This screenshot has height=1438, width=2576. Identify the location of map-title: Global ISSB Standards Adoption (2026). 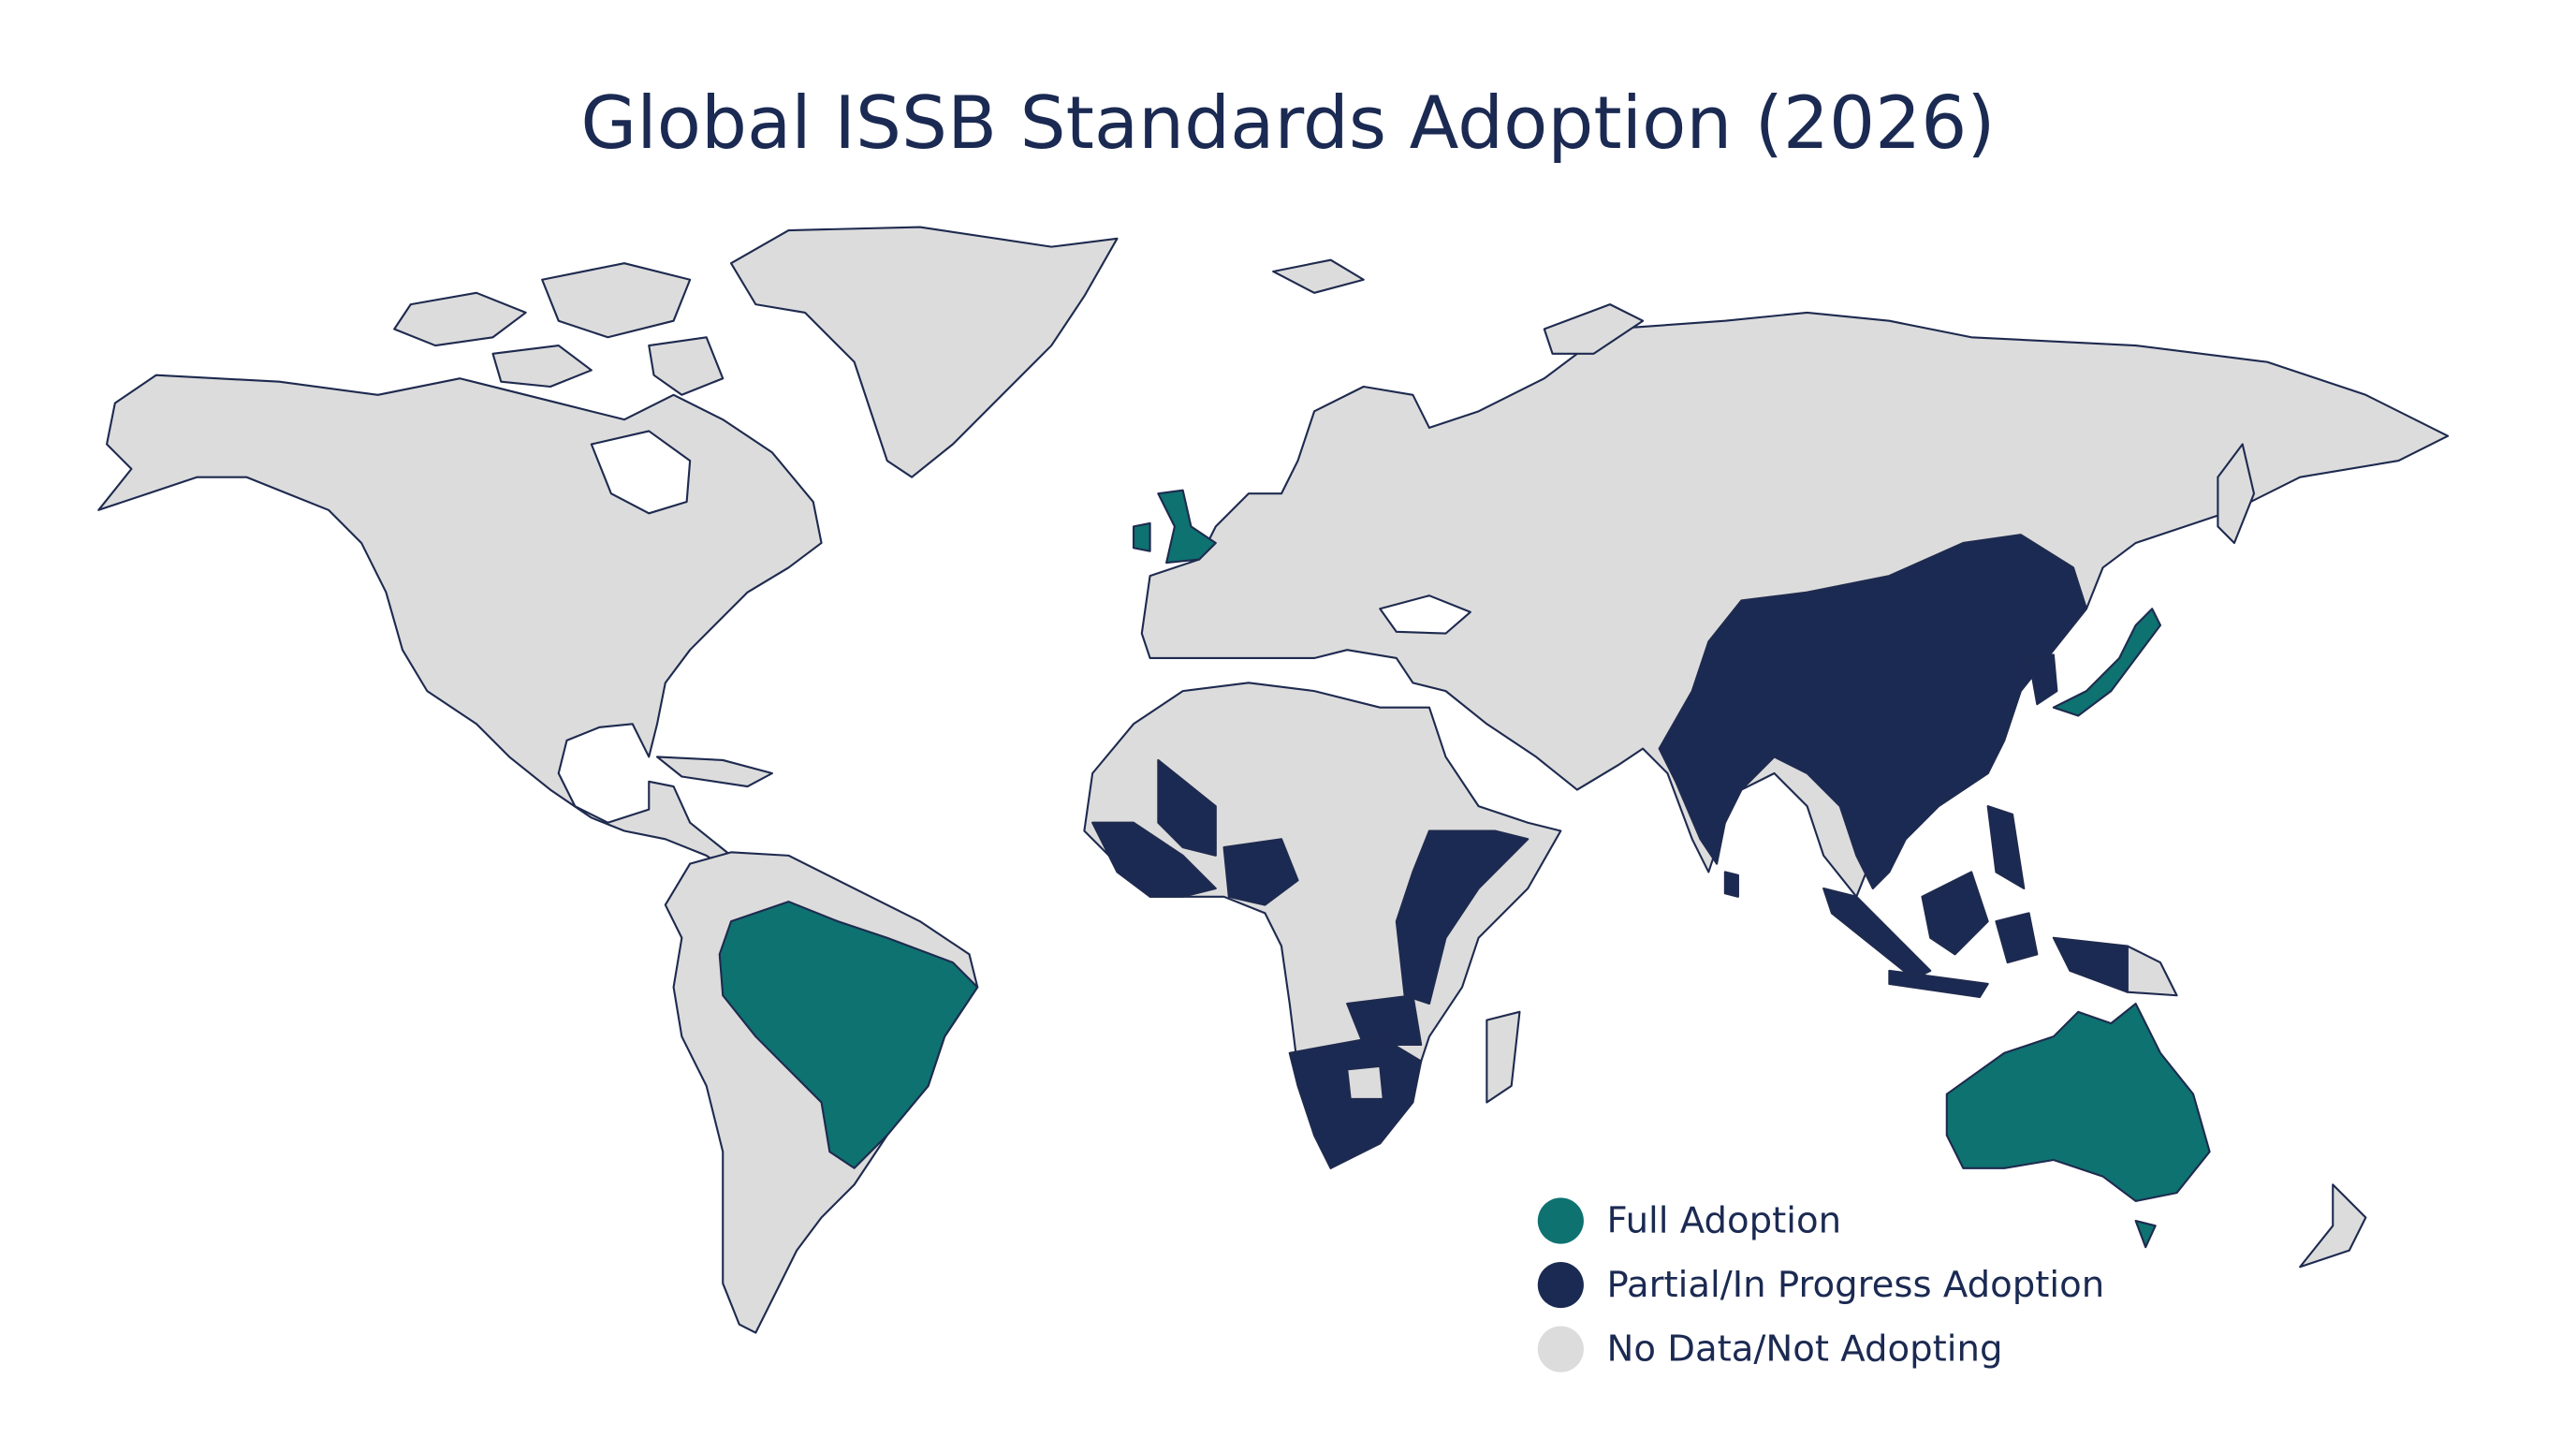
(1287, 123).